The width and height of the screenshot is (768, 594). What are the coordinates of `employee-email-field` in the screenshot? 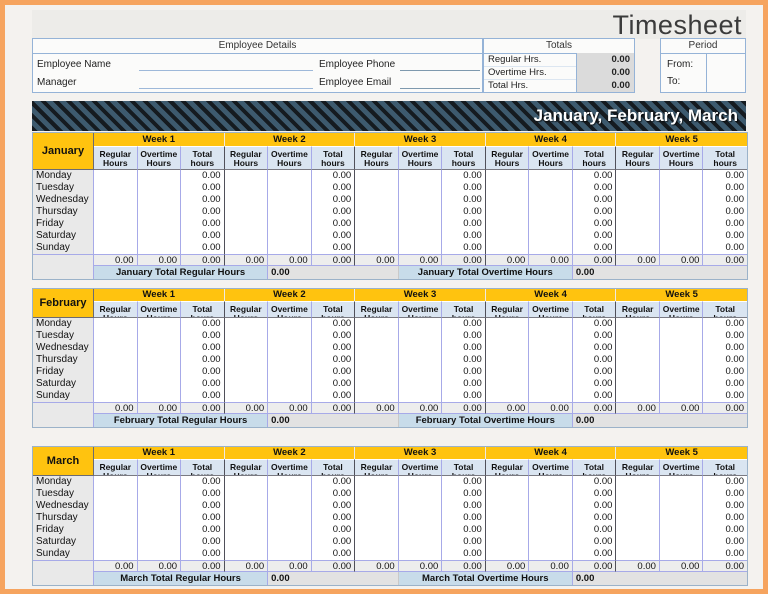 It's located at (440, 88).